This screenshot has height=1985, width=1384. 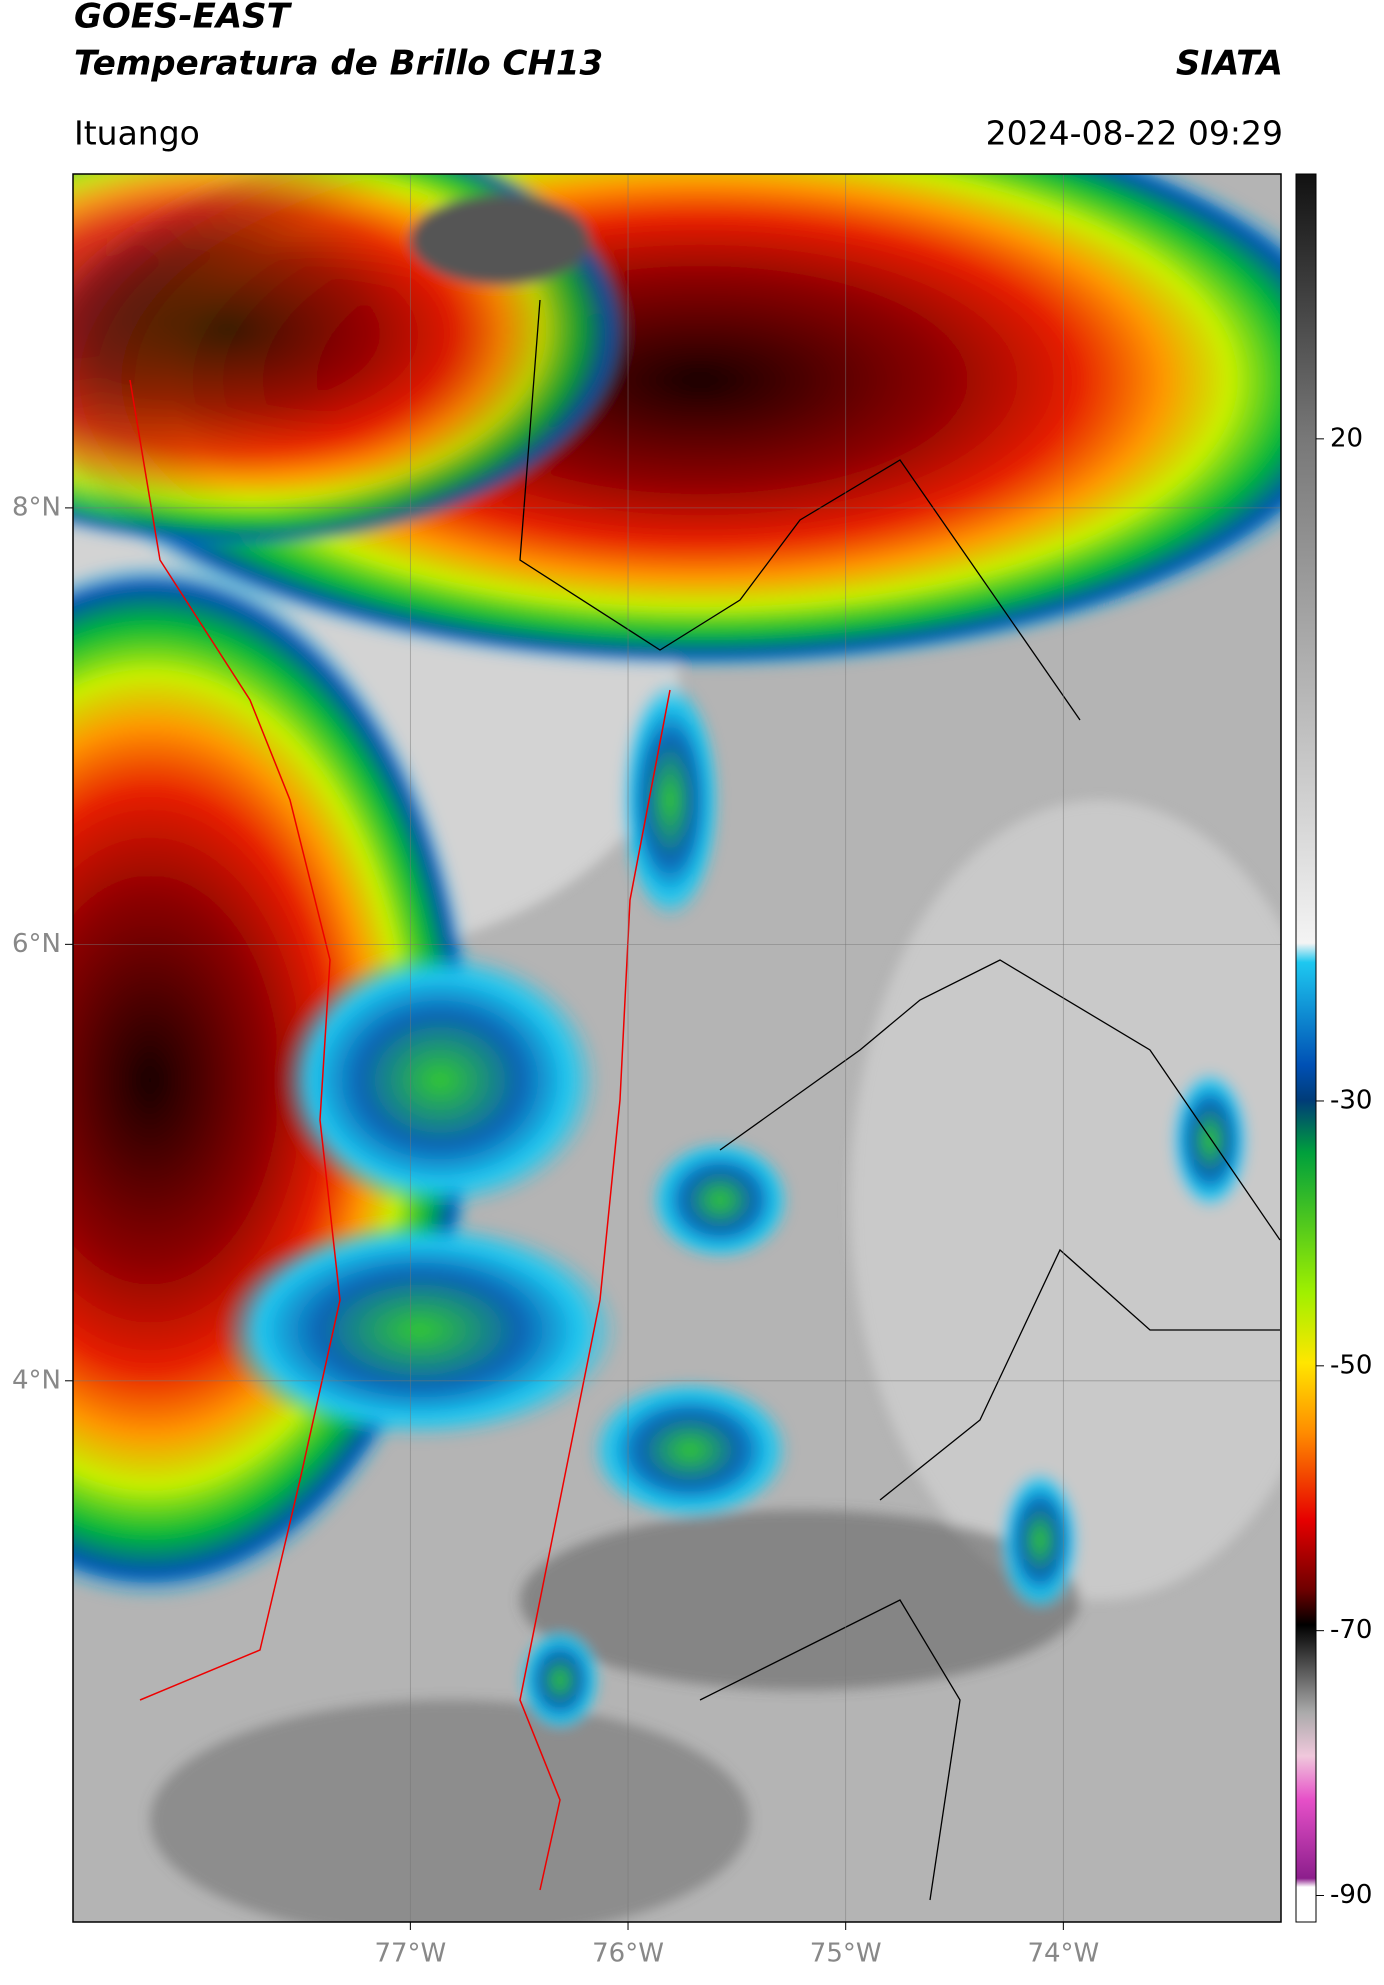 I want to click on colorbar-tick-label: 20, so click(x=1346, y=438).